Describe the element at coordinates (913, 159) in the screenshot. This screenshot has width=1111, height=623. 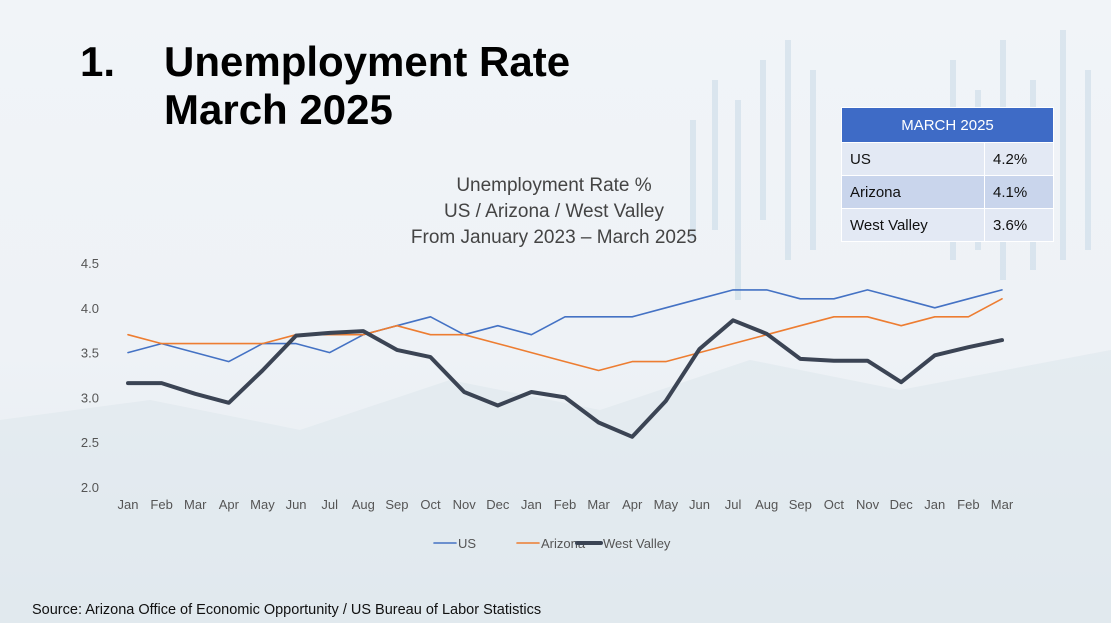
I see `row-label: US` at that location.